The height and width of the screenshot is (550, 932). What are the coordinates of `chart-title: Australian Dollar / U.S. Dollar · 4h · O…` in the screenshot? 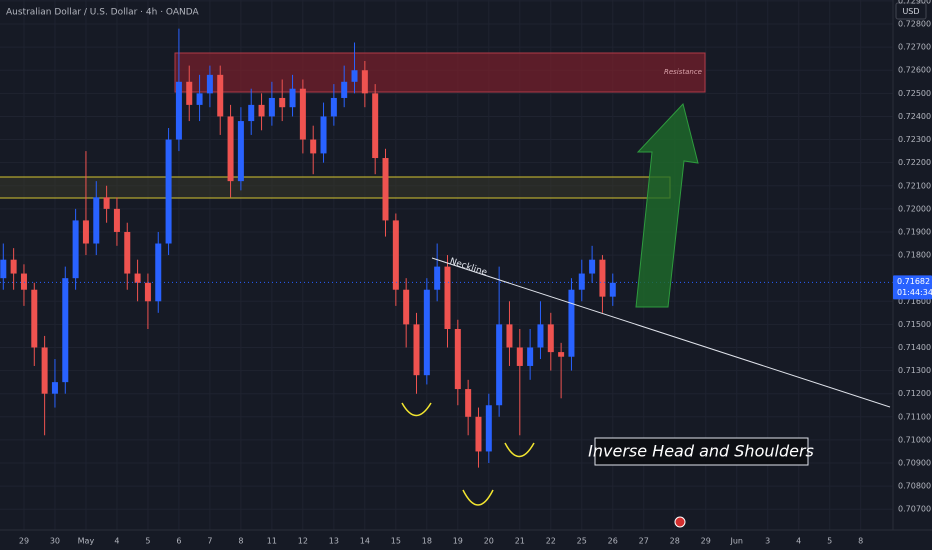 It's located at (102, 13).